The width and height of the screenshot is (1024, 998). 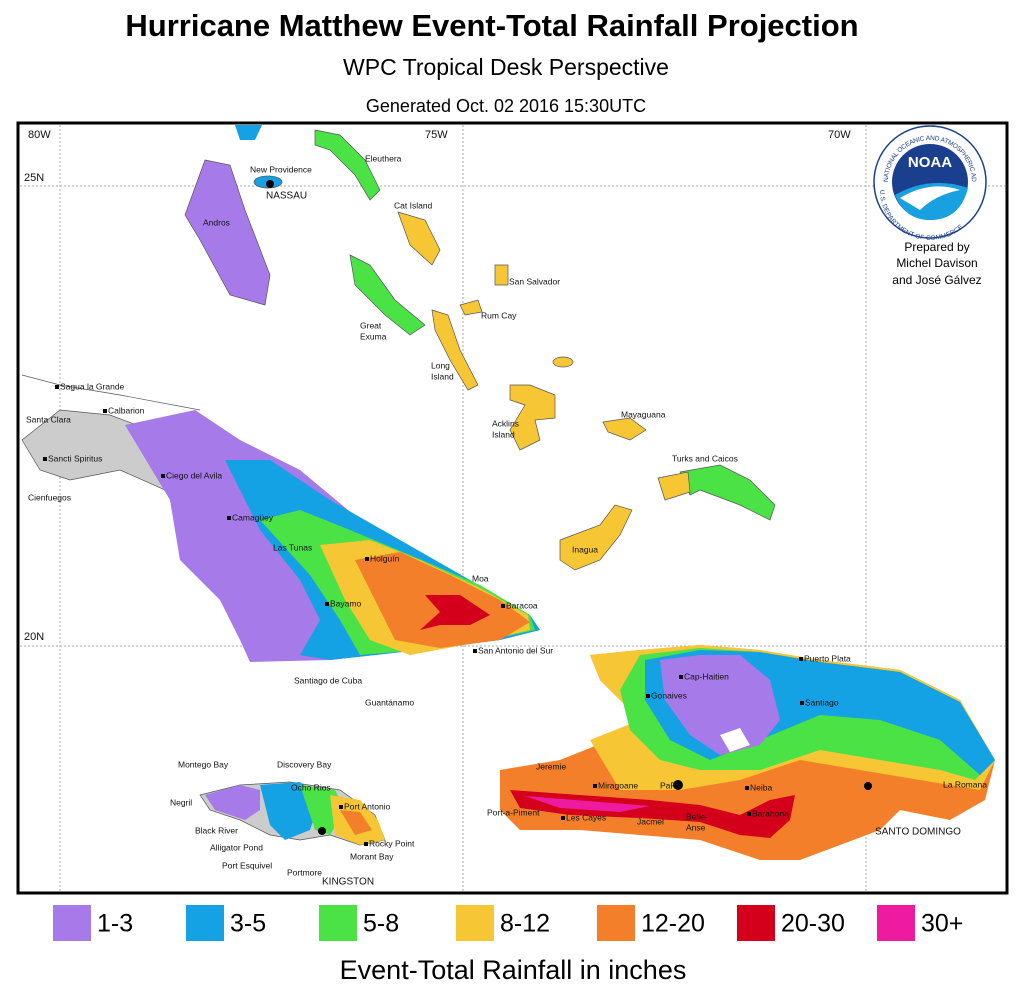 What do you see at coordinates (413, 205) in the screenshot?
I see `place-label: Cat Island` at bounding box center [413, 205].